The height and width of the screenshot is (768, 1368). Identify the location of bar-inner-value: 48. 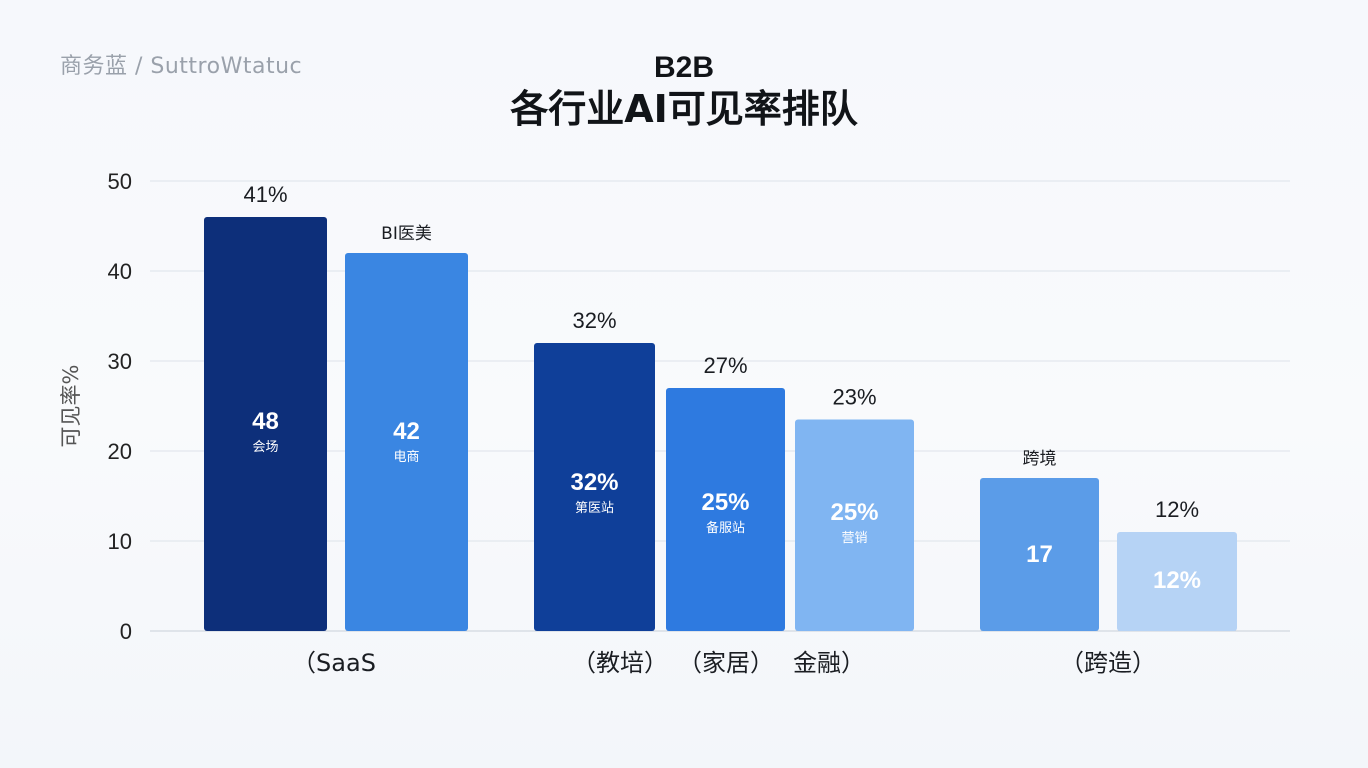
(265, 421).